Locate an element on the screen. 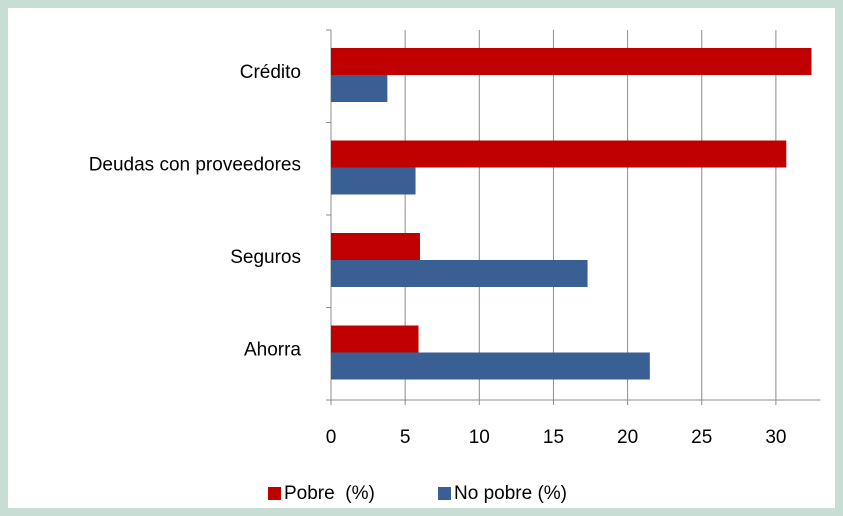 This screenshot has height=516, width=843. y-tick-label: Crédito is located at coordinates (270, 72).